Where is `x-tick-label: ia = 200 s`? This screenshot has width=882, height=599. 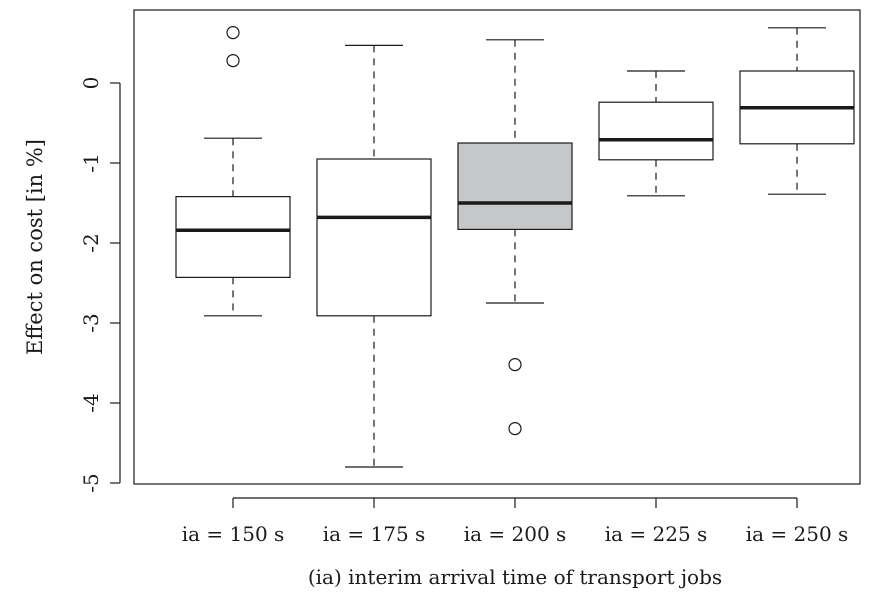
x-tick-label: ia = 200 s is located at coordinates (515, 534).